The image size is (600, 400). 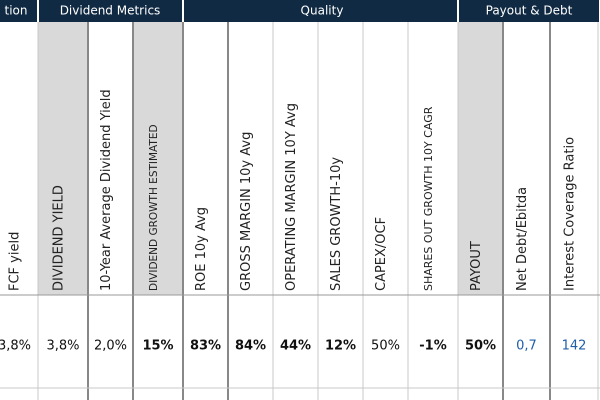 What do you see at coordinates (205, 346) in the screenshot?
I see `cell-value: 83%` at bounding box center [205, 346].